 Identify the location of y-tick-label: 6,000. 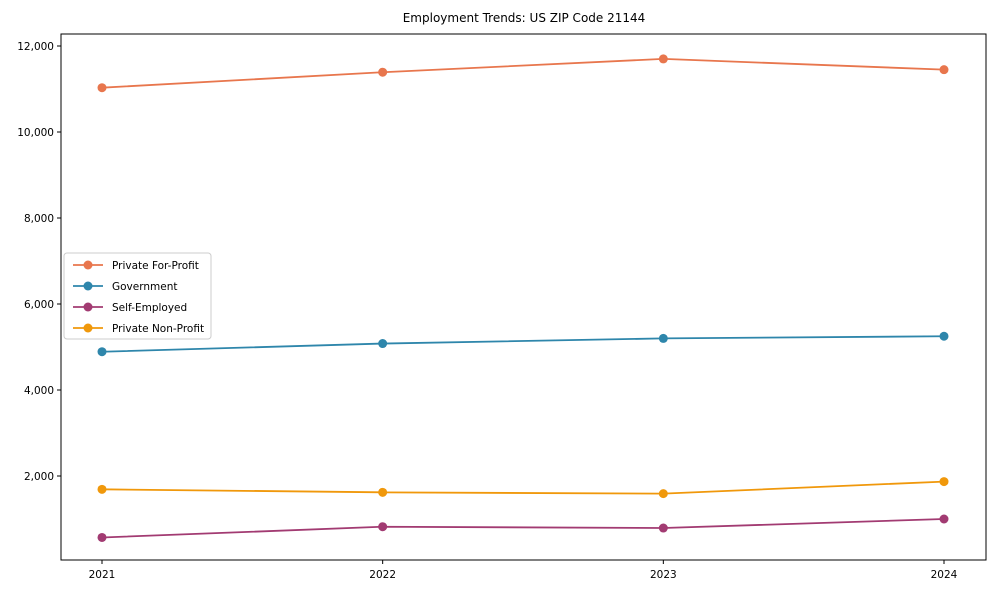
(39, 305).